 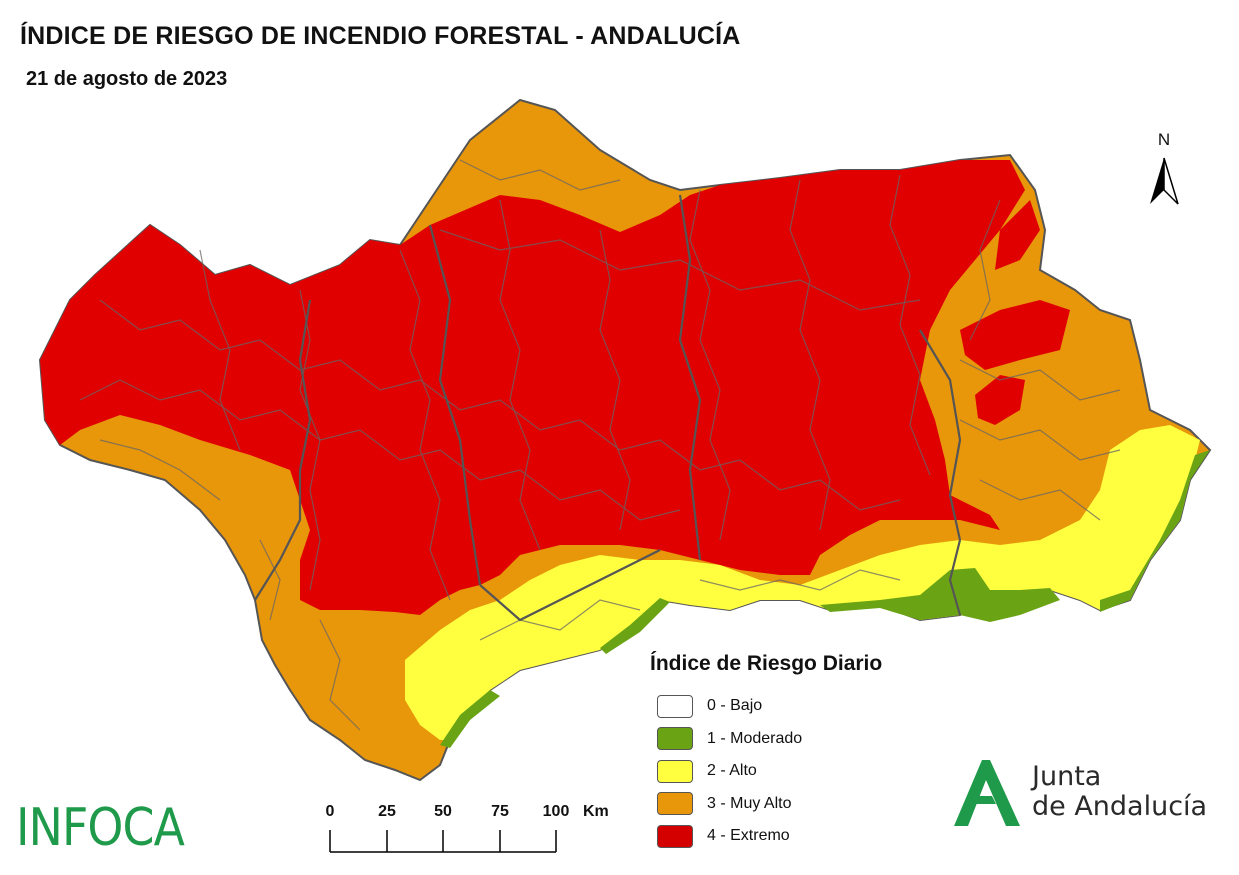 I want to click on legend-title: Índice de Riesgo Diario, so click(x=766, y=663).